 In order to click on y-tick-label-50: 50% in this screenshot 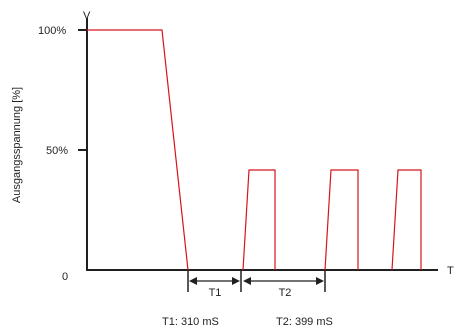, I will do `click(57, 151)`.